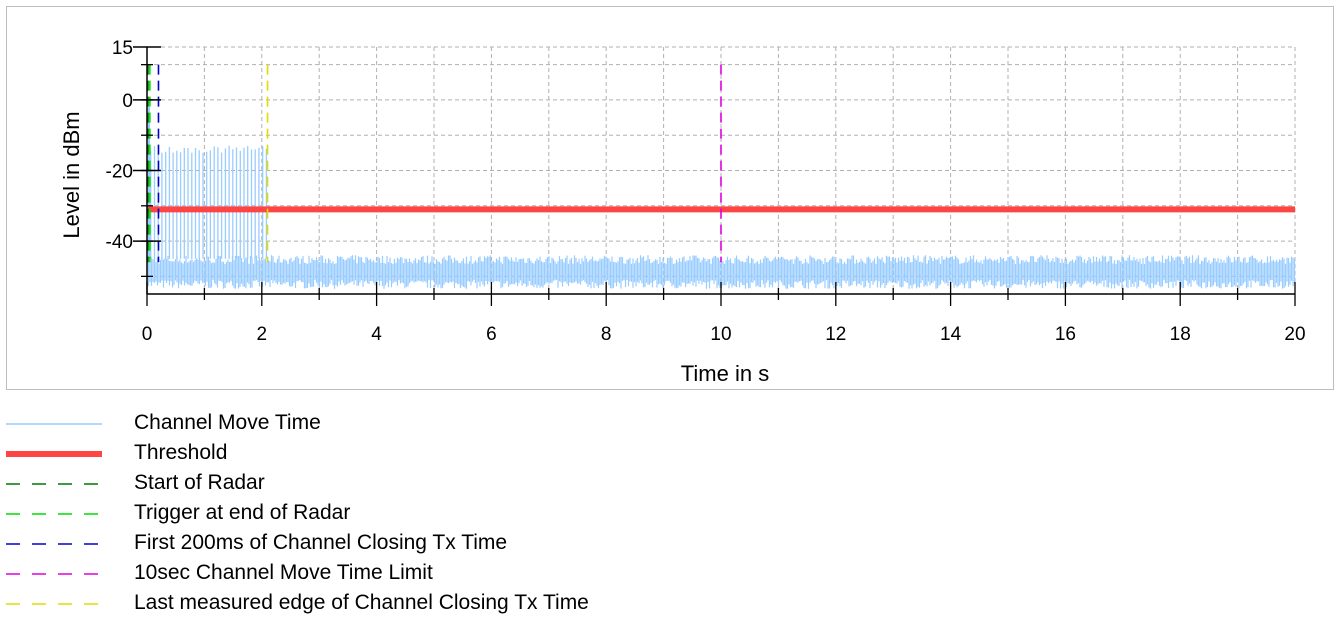  What do you see at coordinates (1294, 334) in the screenshot?
I see `x-tick-label: 20` at bounding box center [1294, 334].